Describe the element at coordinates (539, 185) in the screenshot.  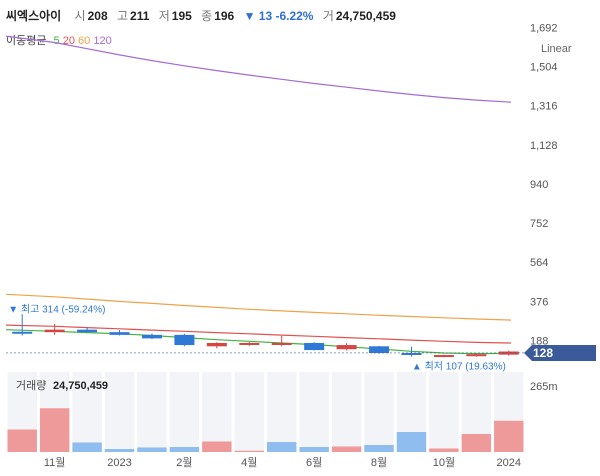
I see `price-tick-label: 940` at that location.